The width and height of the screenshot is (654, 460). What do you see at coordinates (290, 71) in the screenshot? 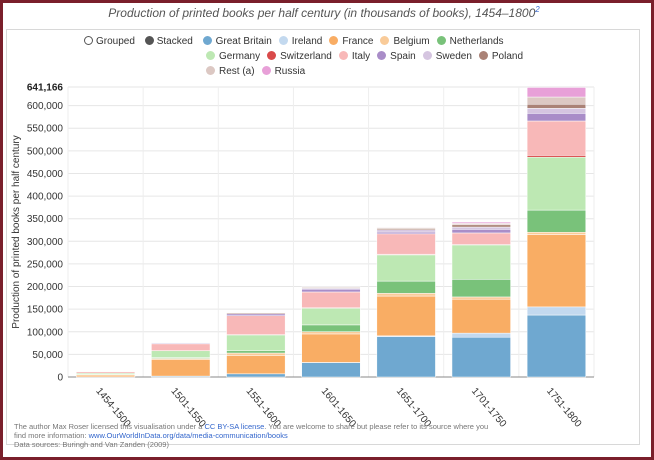
I see `legend-label: Russia` at bounding box center [290, 71].